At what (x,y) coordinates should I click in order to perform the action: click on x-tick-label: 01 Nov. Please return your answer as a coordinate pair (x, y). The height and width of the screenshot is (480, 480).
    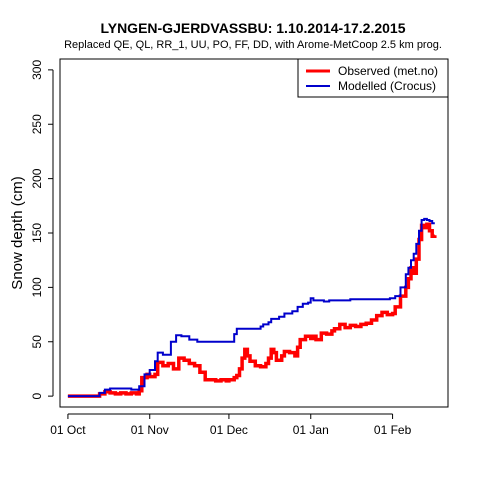
    Looking at the image, I should click on (150, 430).